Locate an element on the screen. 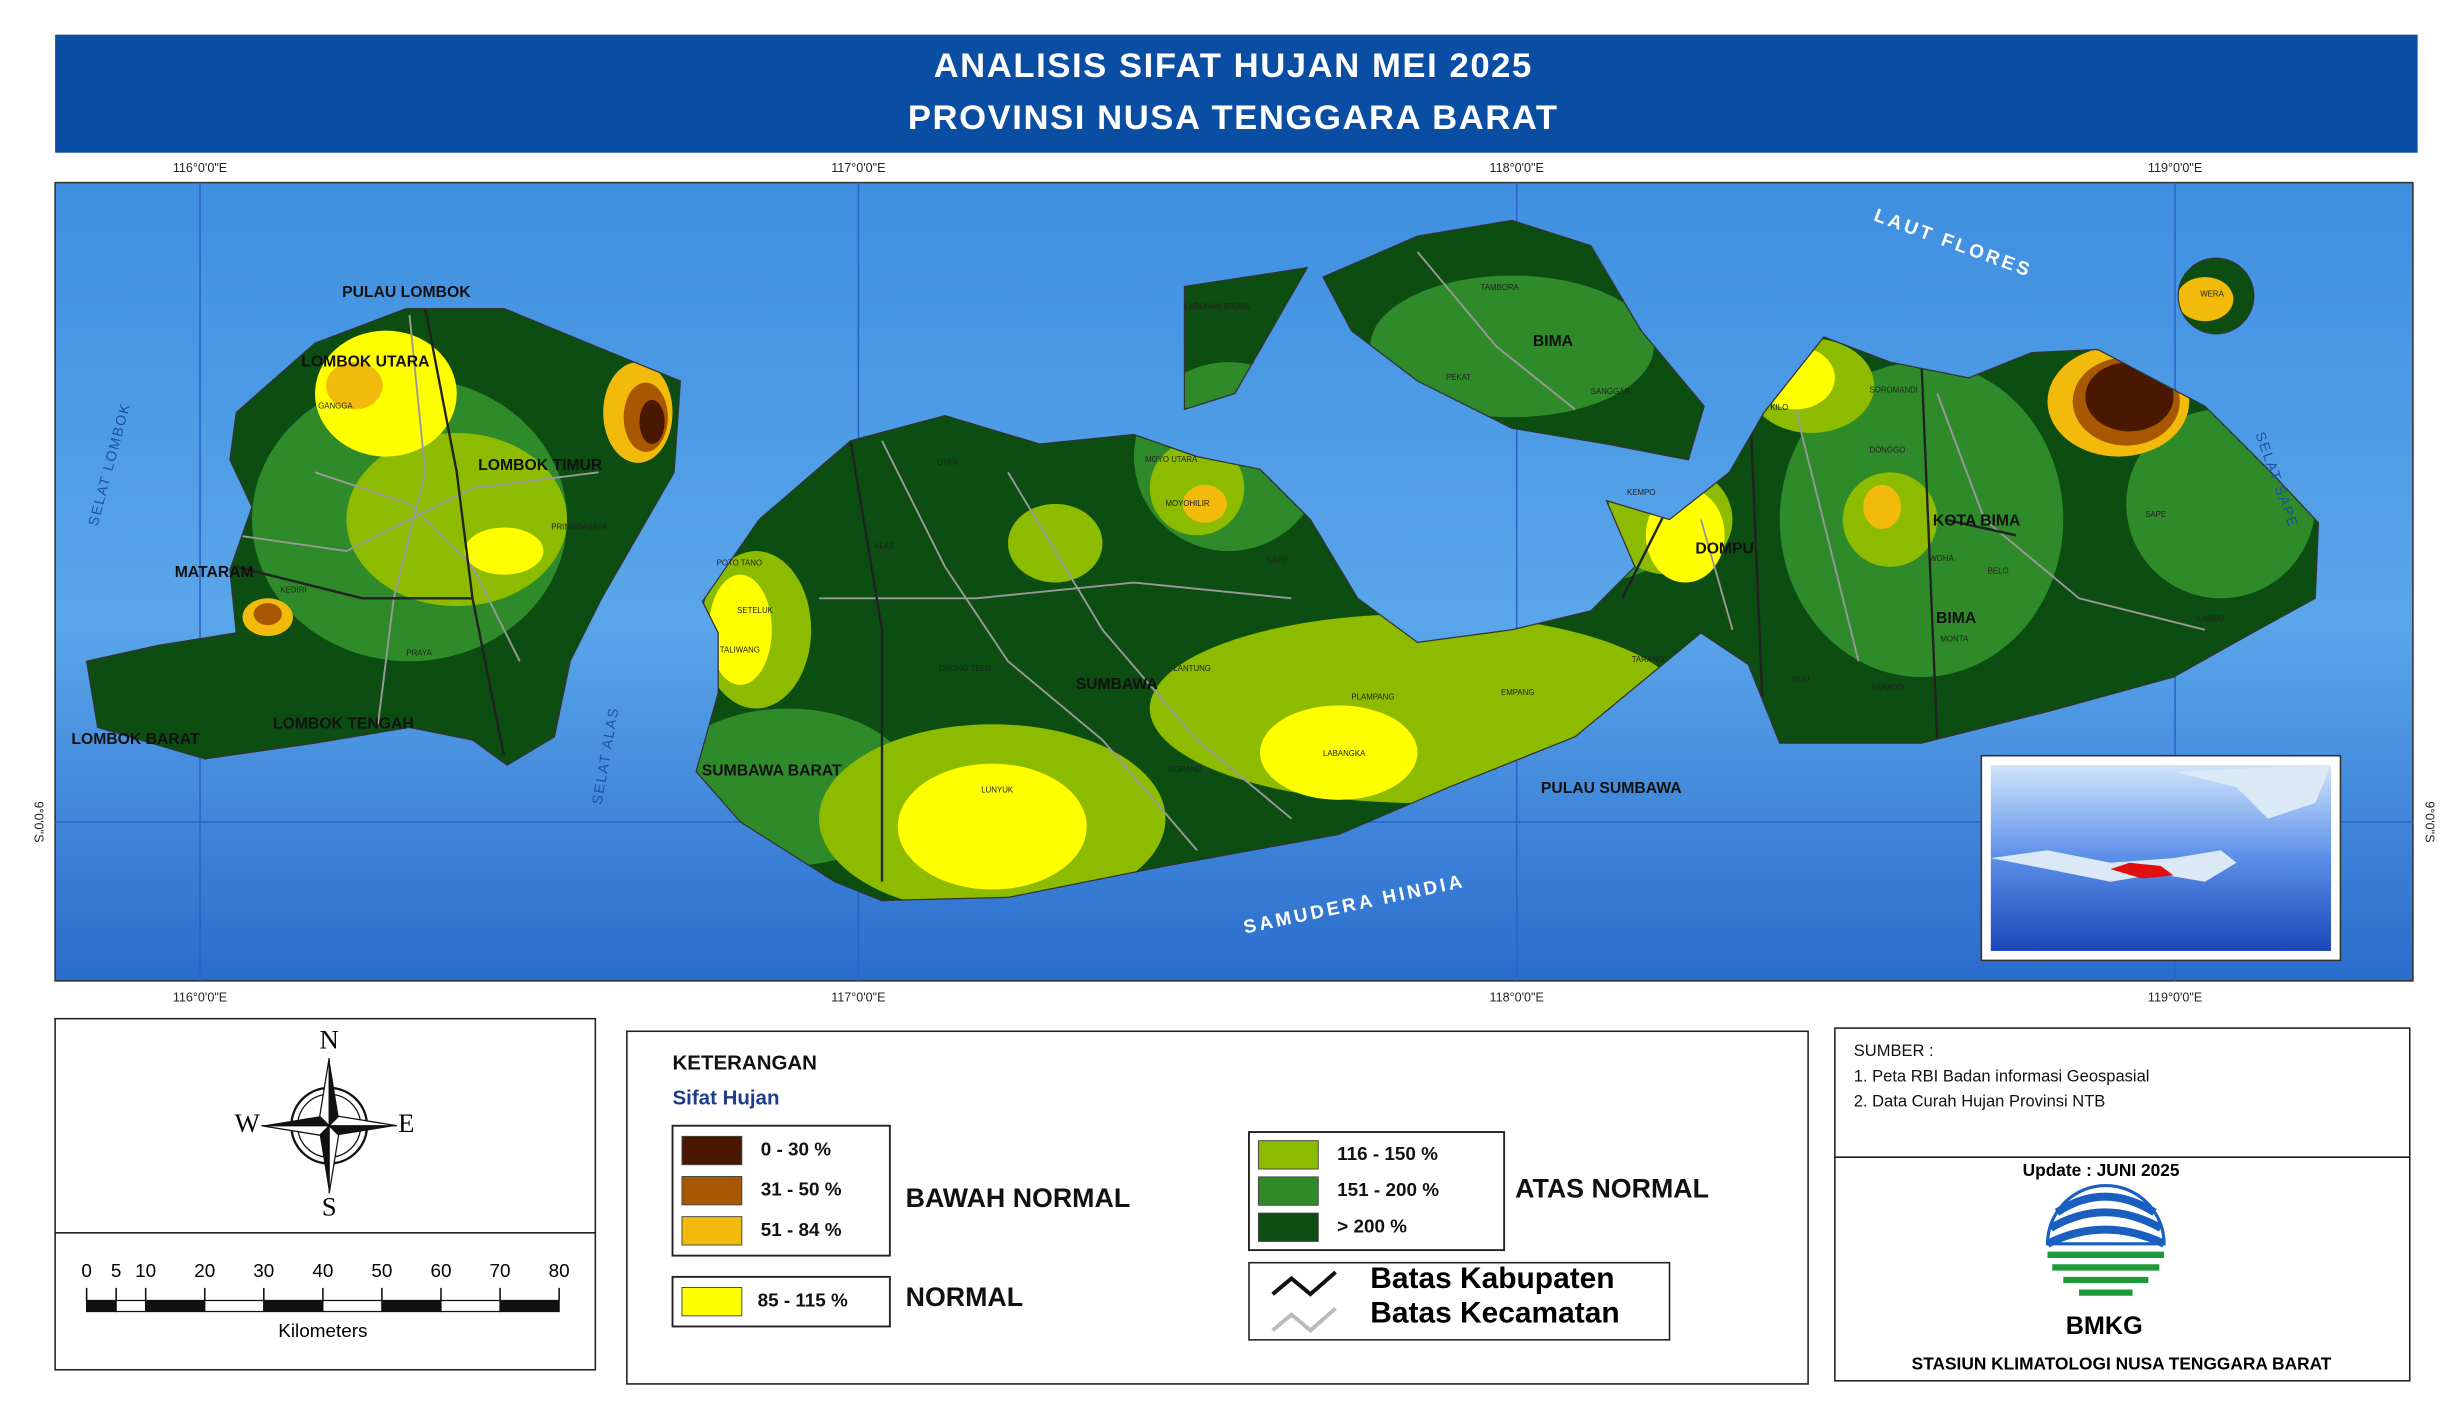 Image resolution: width=2457 pixels, height=1417 pixels. legend-title: KETERANGAN is located at coordinates (745, 1063).